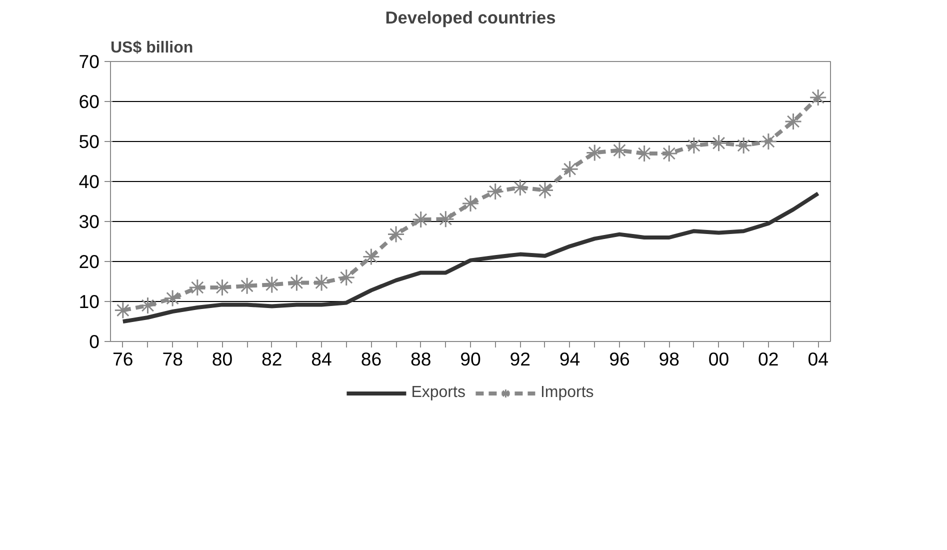  What do you see at coordinates (89, 261) in the screenshot?
I see `y-tick-label: 20` at bounding box center [89, 261].